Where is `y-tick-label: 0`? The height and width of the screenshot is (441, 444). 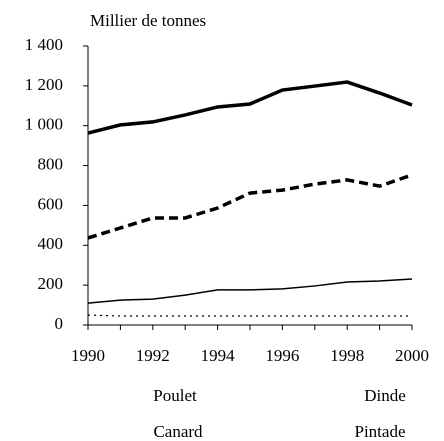 y-tick-label: 0 is located at coordinates (59, 323).